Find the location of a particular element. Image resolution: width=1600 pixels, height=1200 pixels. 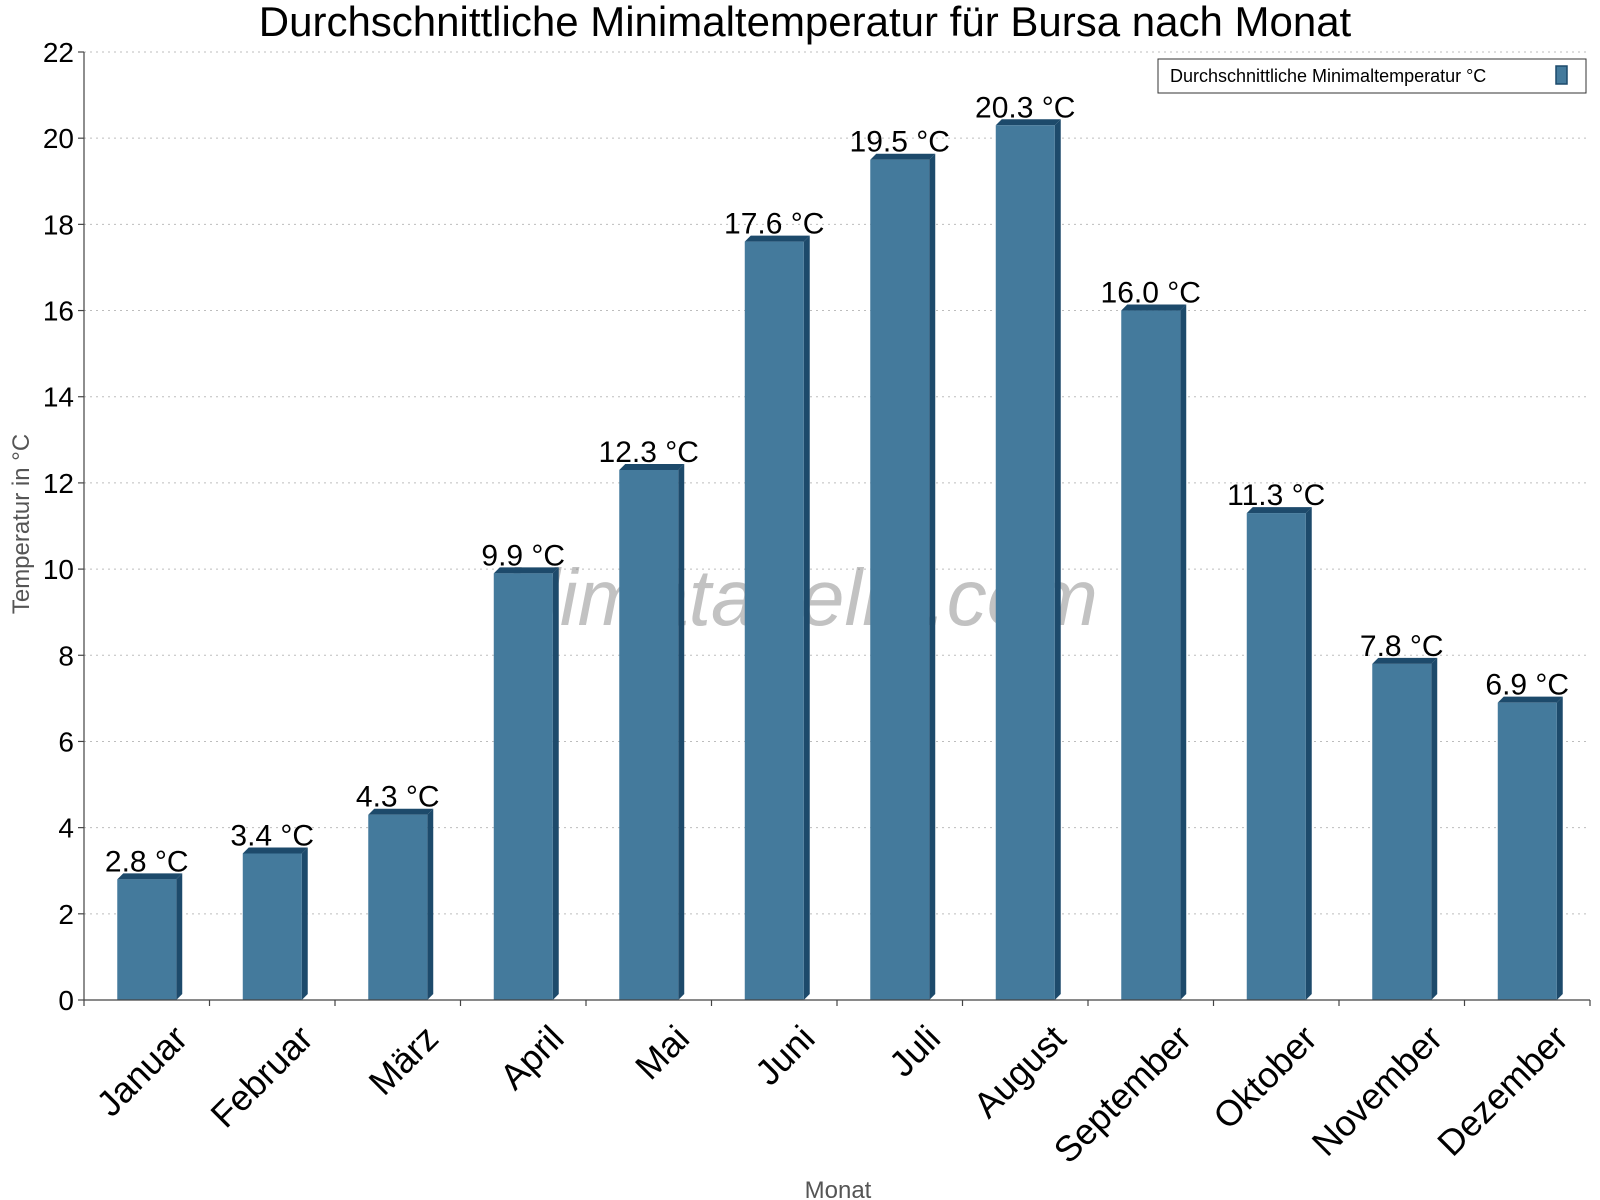

y-tick-label: 18 is located at coordinates (58, 224).